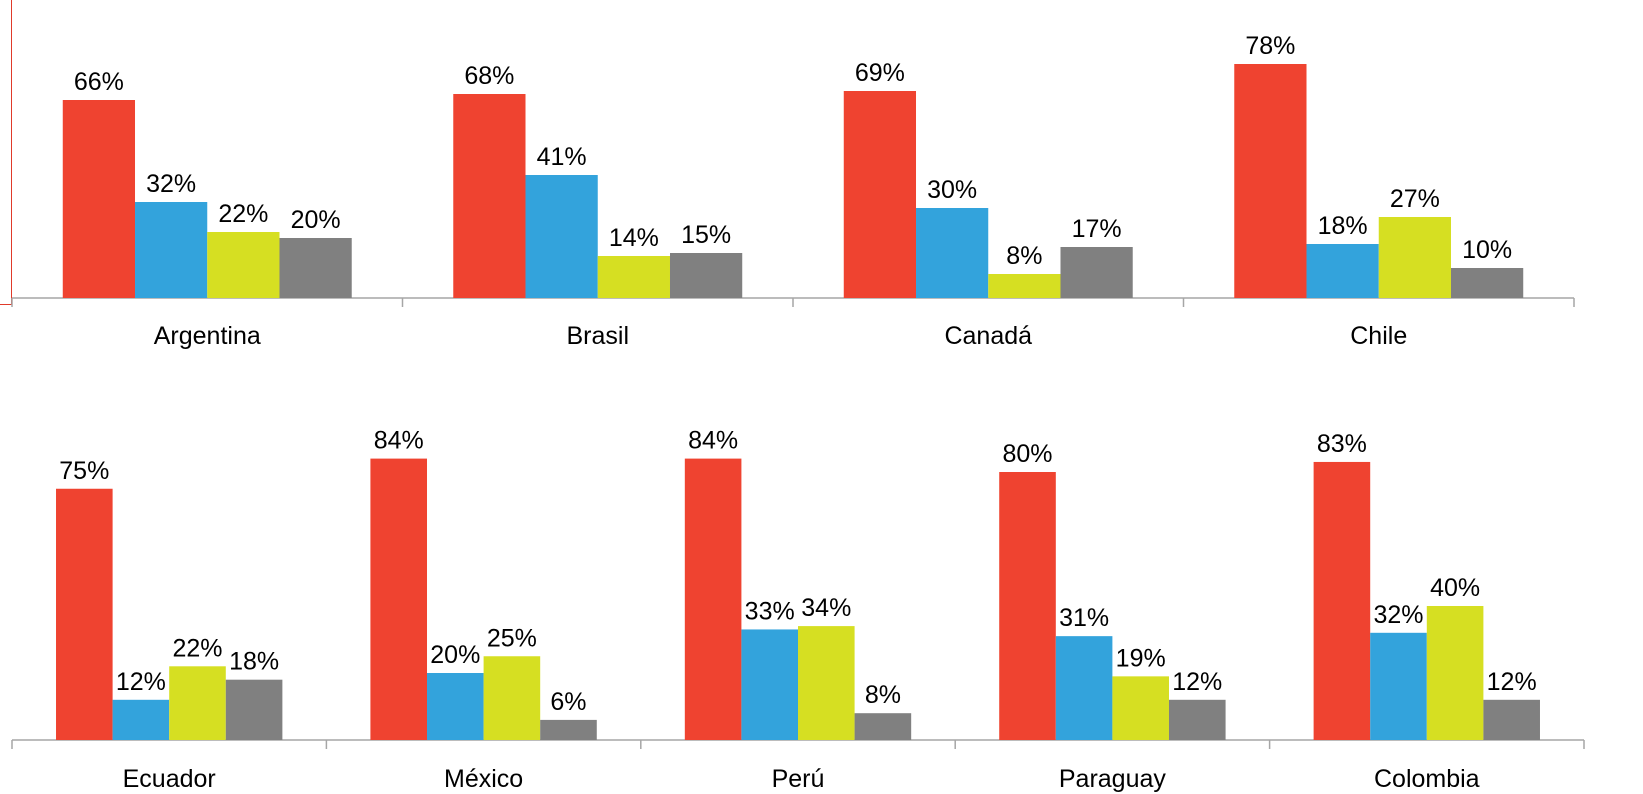 The image size is (1643, 794). Describe the element at coordinates (1487, 250) in the screenshot. I see `data-label: 10%` at that location.